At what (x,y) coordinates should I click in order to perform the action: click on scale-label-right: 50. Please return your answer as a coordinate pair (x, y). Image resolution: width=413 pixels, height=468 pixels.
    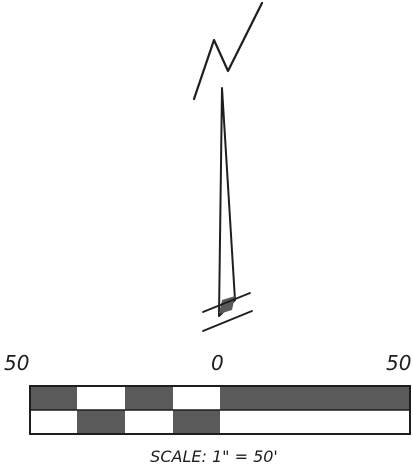
    Looking at the image, I should click on (398, 363).